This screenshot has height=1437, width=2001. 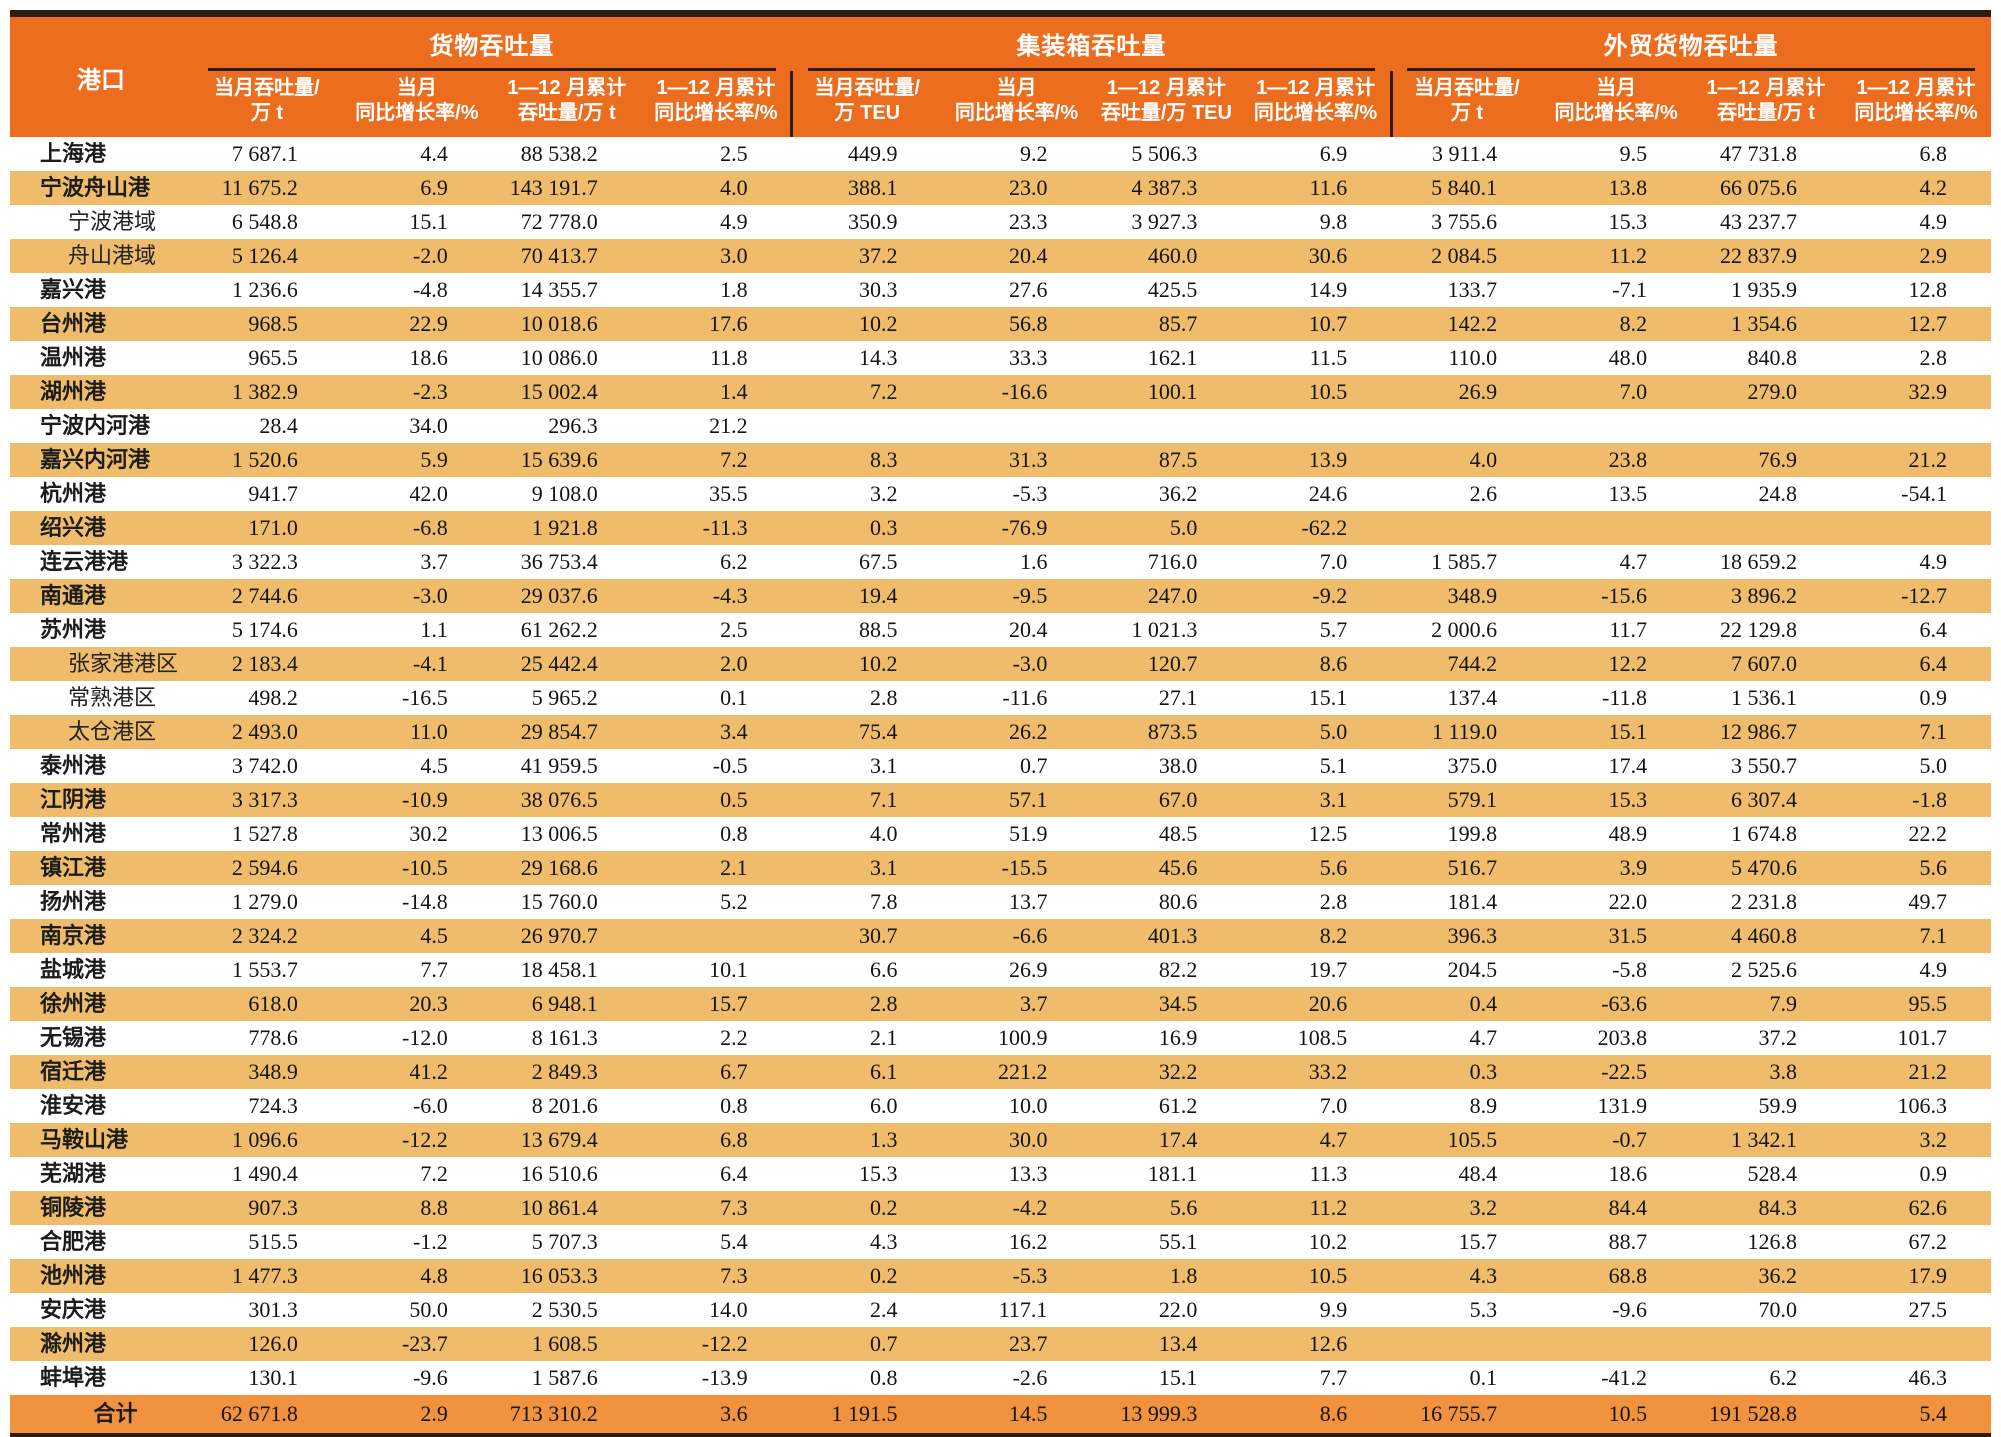 What do you see at coordinates (559, 561) in the screenshot?
I see `value-cell: 36 753.4` at bounding box center [559, 561].